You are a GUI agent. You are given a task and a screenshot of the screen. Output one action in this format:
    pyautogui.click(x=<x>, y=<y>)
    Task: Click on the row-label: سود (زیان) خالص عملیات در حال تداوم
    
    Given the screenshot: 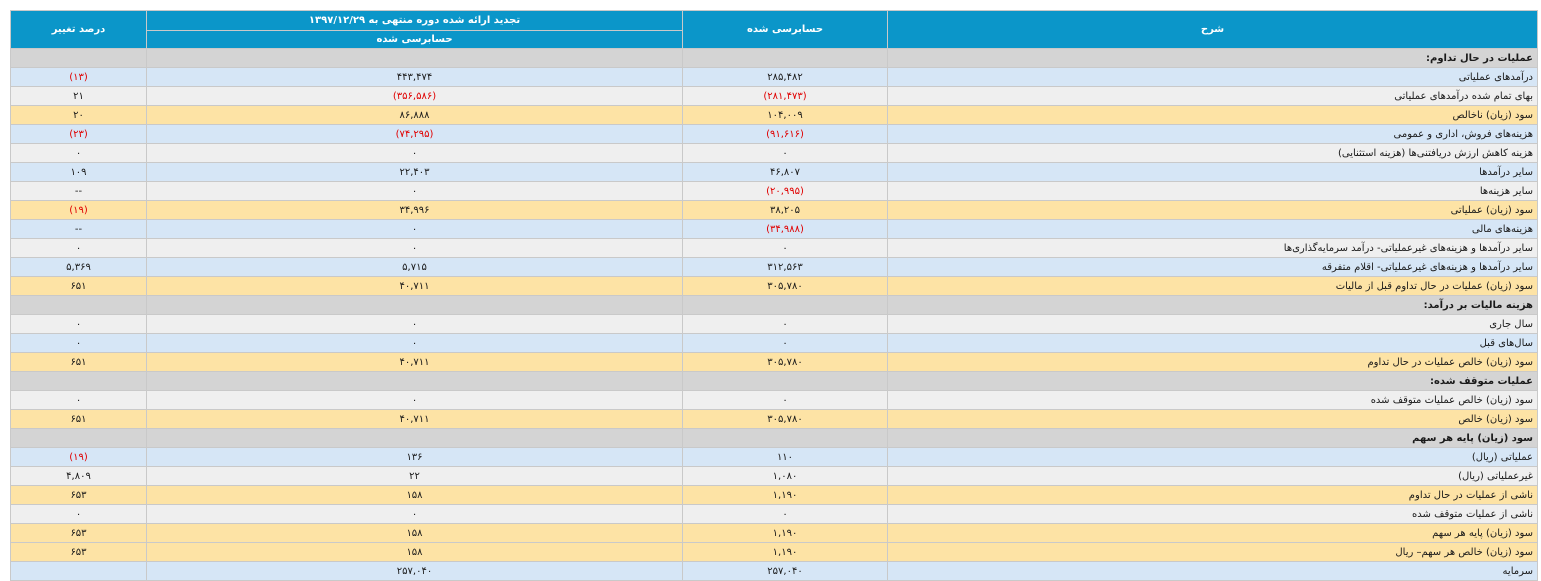 What is the action you would take?
    pyautogui.click(x=1212, y=362)
    